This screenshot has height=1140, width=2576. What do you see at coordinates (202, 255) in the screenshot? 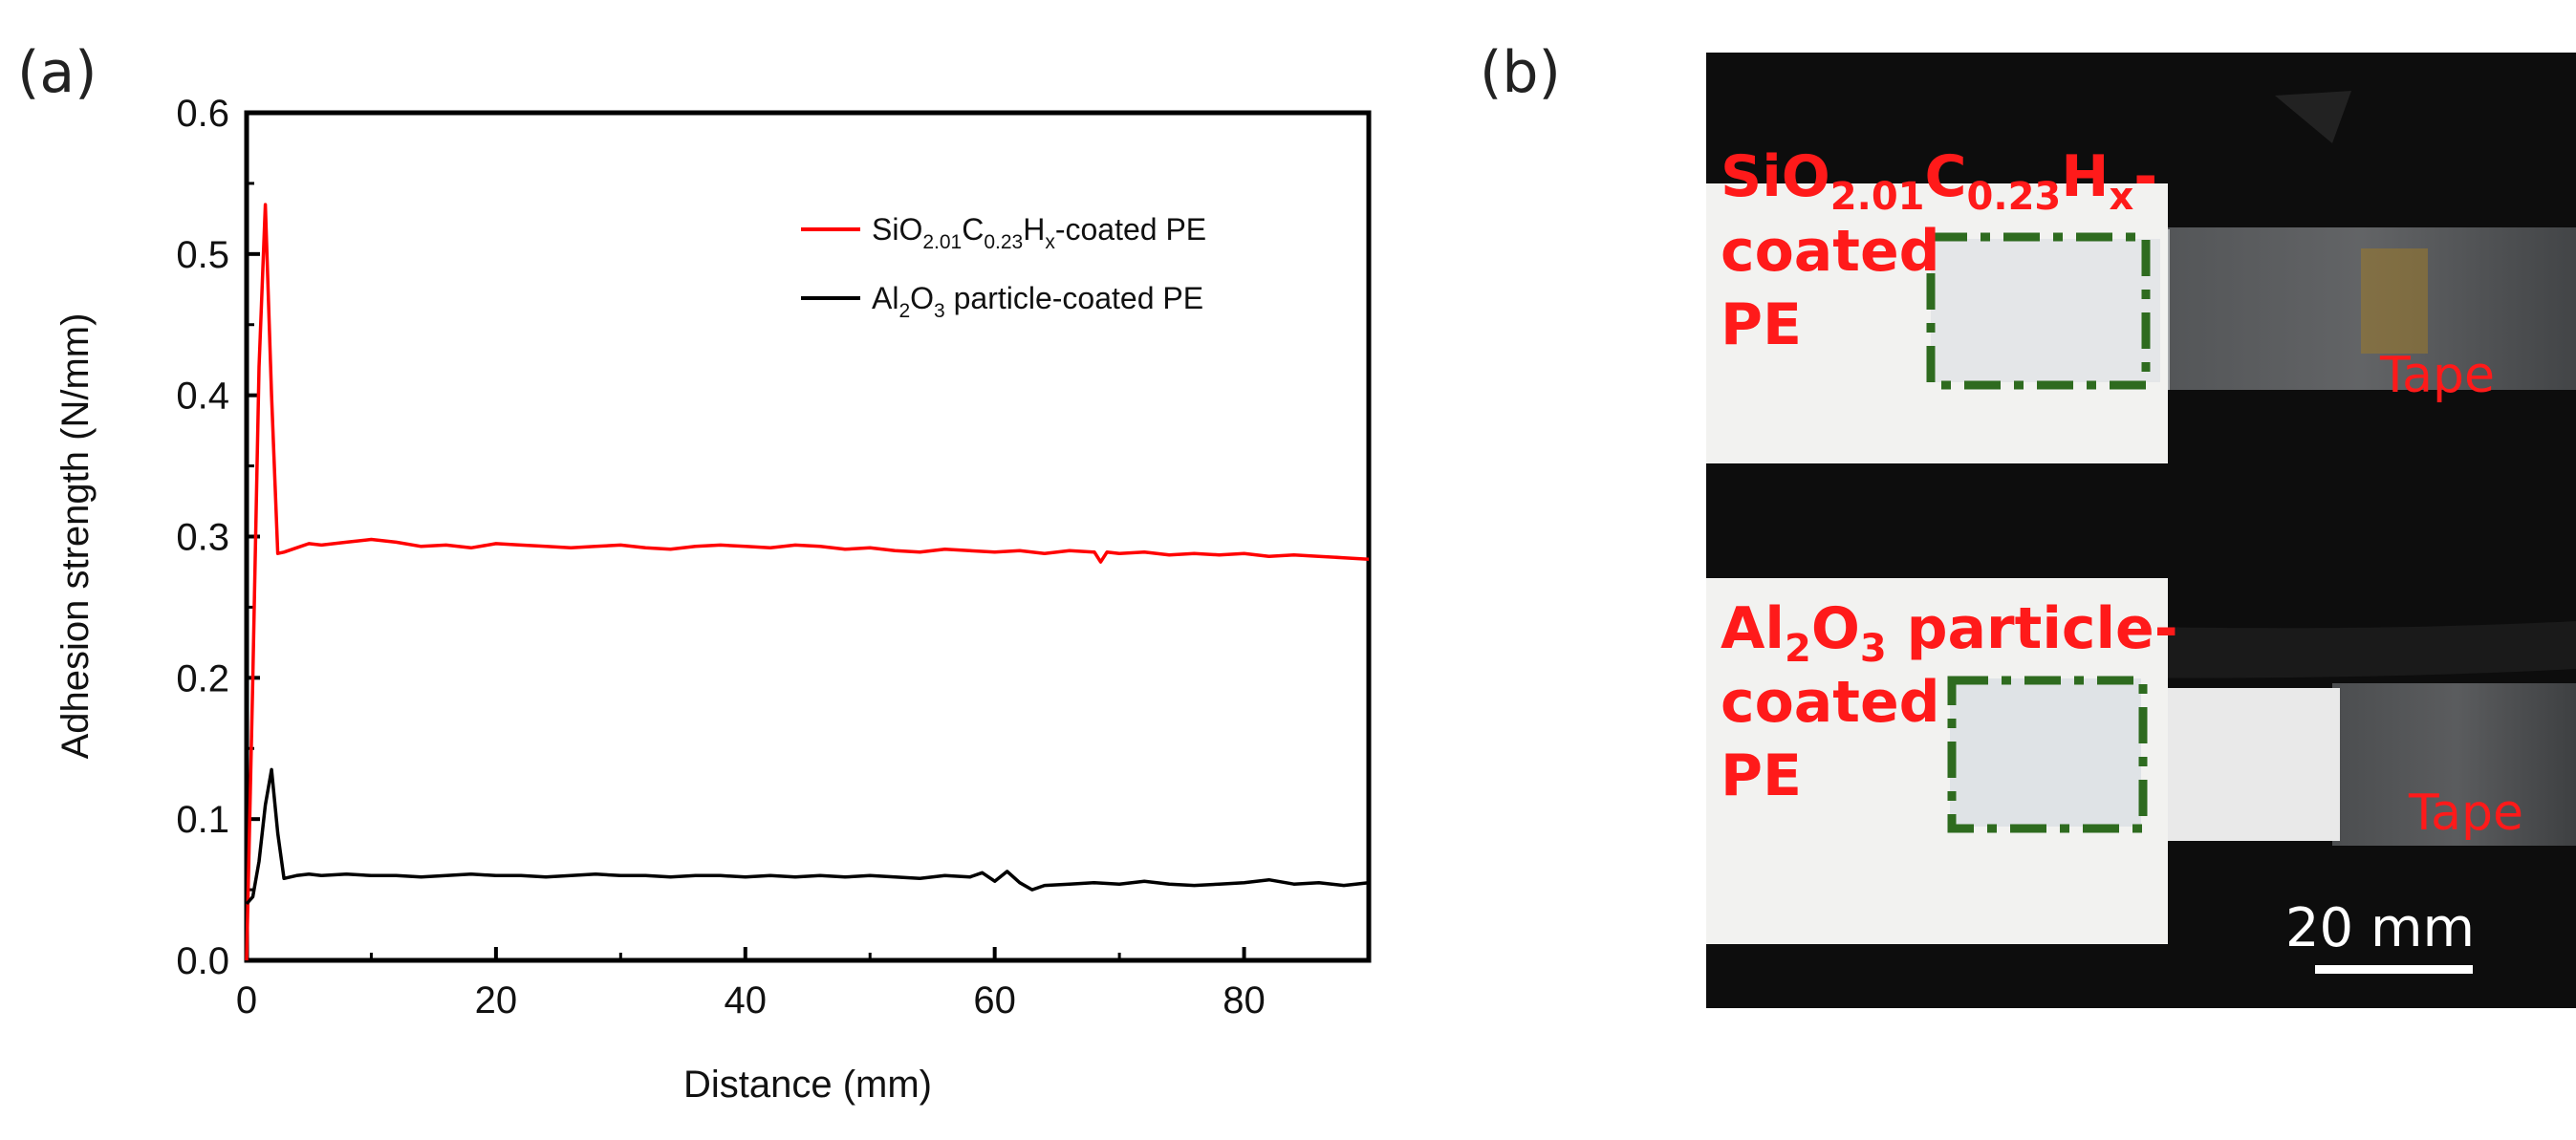
I see `y-tick-label: 0.5` at bounding box center [202, 255].